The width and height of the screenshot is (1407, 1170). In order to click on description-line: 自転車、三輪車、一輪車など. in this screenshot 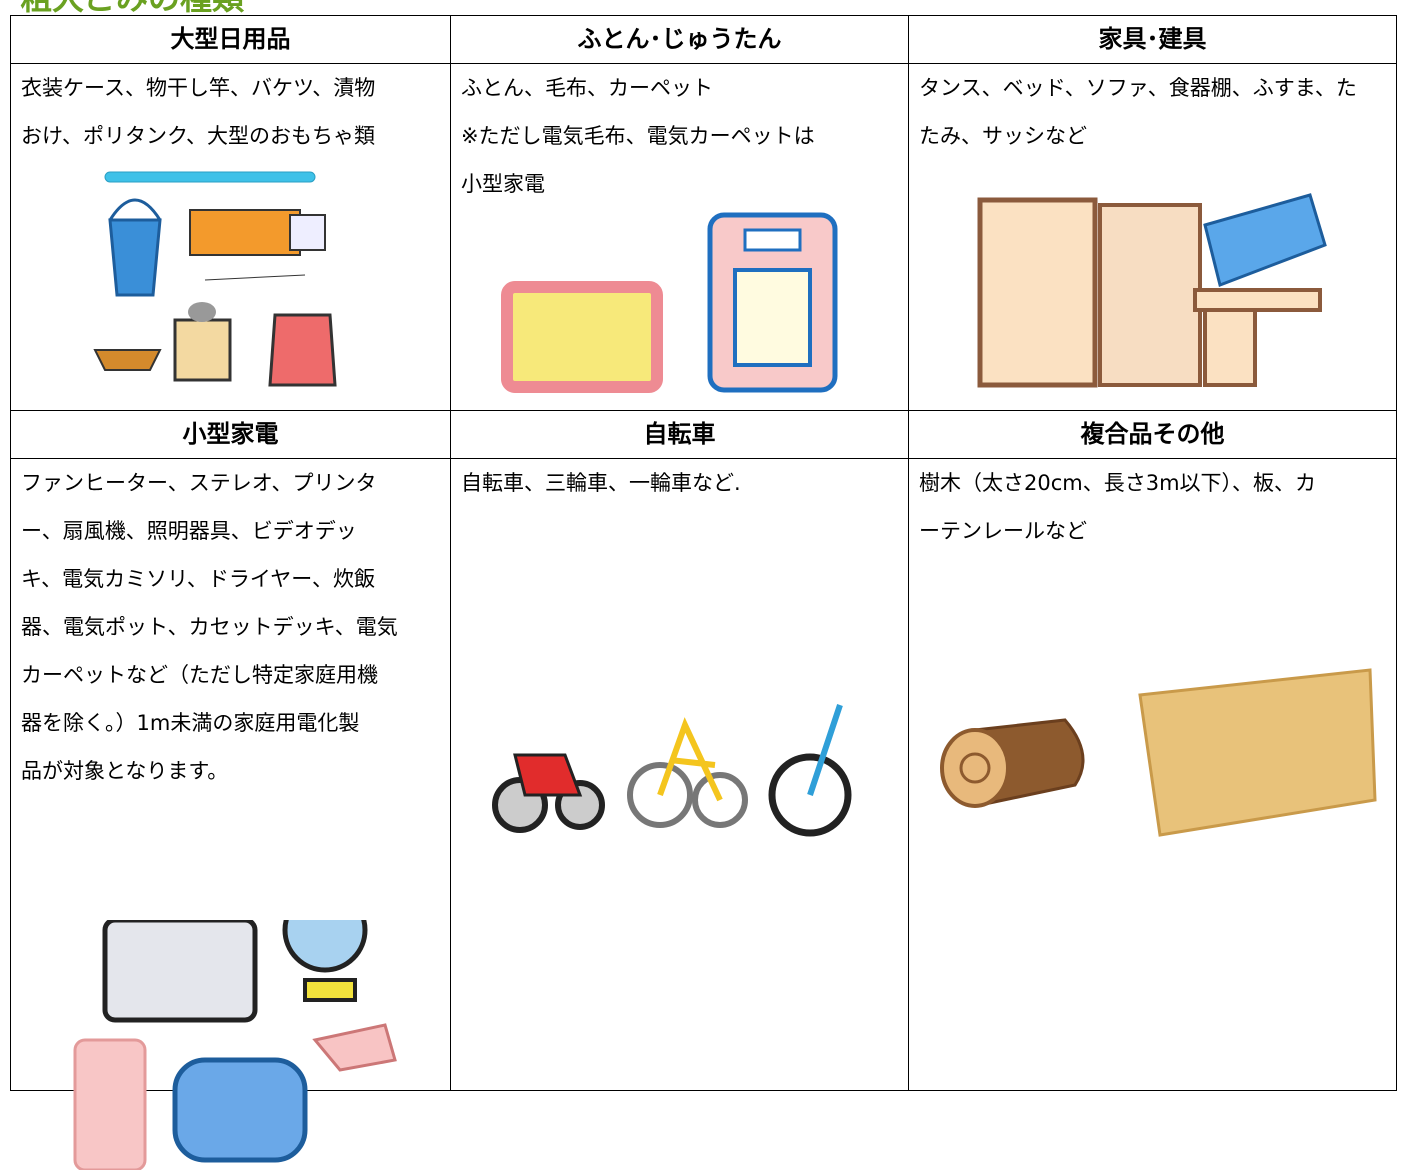, I will do `click(601, 483)`.